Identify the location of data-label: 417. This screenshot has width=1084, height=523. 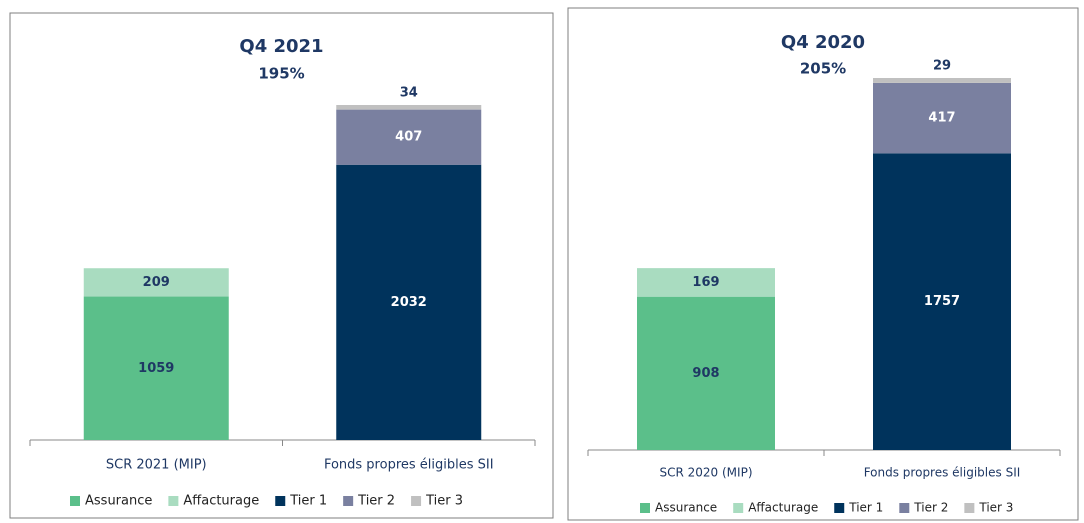
(941, 118).